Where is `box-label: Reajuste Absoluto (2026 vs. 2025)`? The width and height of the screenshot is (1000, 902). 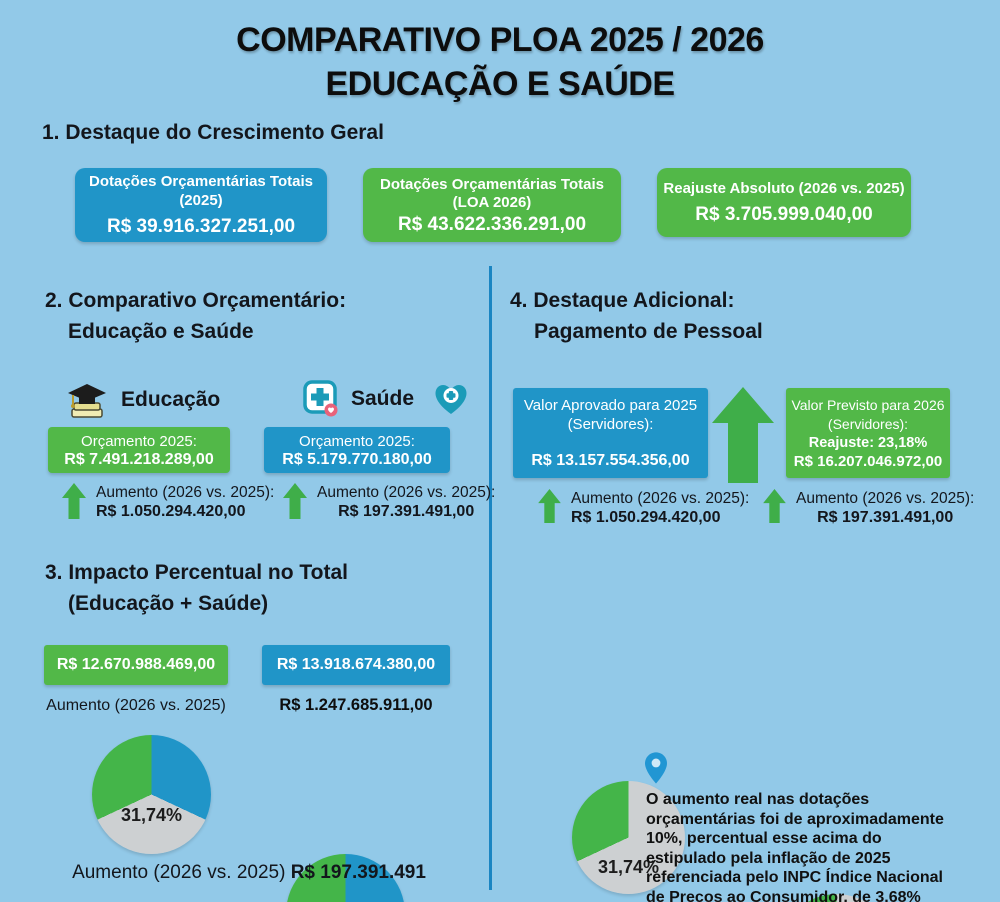
box-label: Reajuste Absoluto (2026 vs. 2025) is located at coordinates (784, 188).